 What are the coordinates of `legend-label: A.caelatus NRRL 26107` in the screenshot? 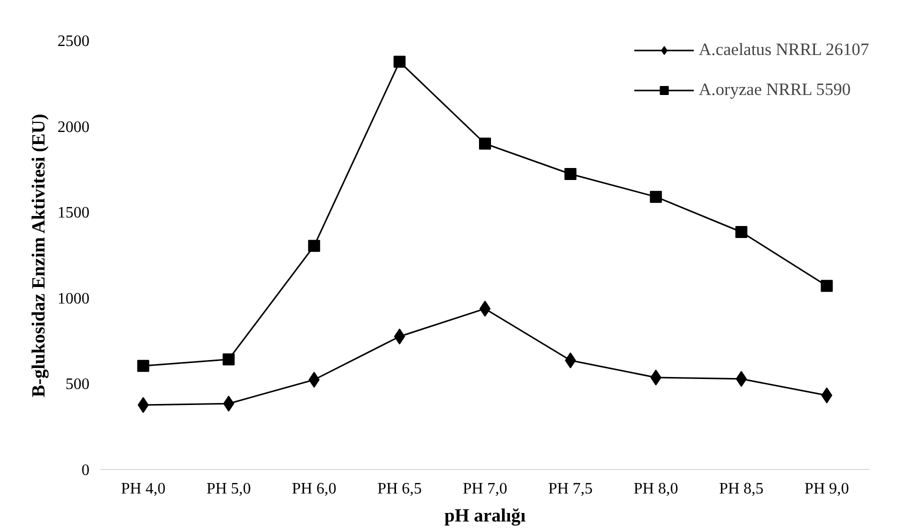 It's located at (783, 50).